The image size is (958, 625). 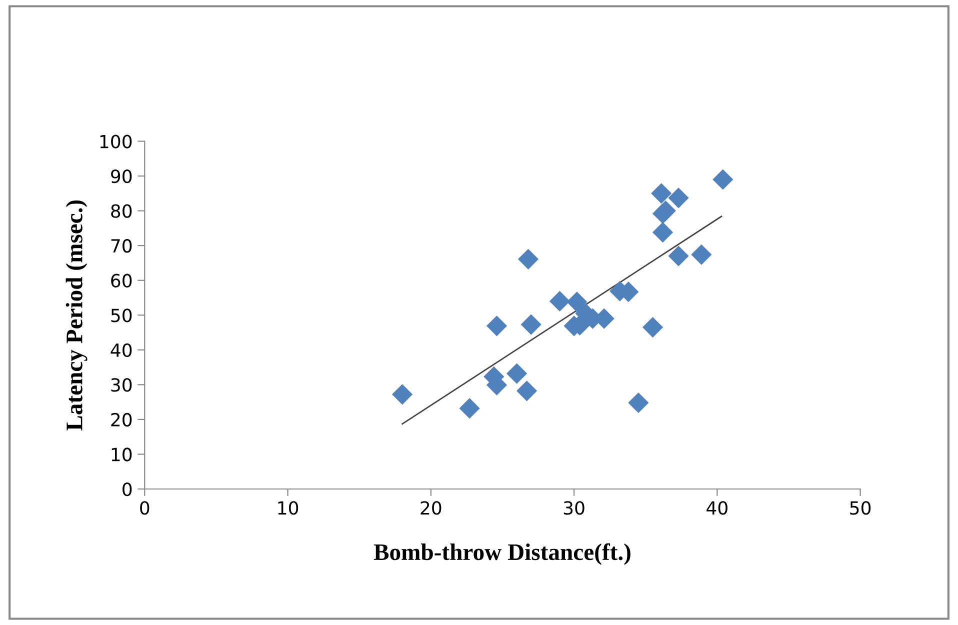 What do you see at coordinates (502, 554) in the screenshot?
I see `x-axis-title: Bomb-throw Distance(ft.)` at bounding box center [502, 554].